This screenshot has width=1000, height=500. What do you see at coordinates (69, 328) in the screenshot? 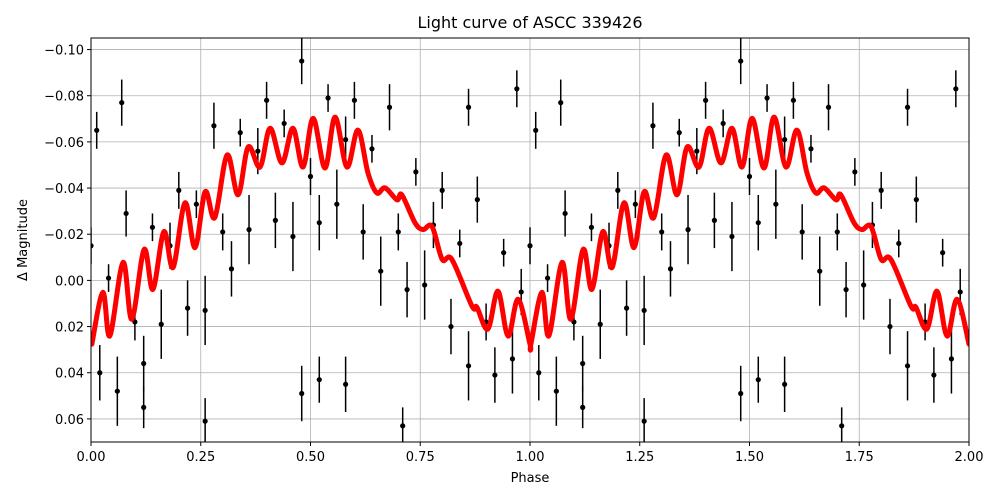
I see `y-tick-label: 0.02` at bounding box center [69, 328].